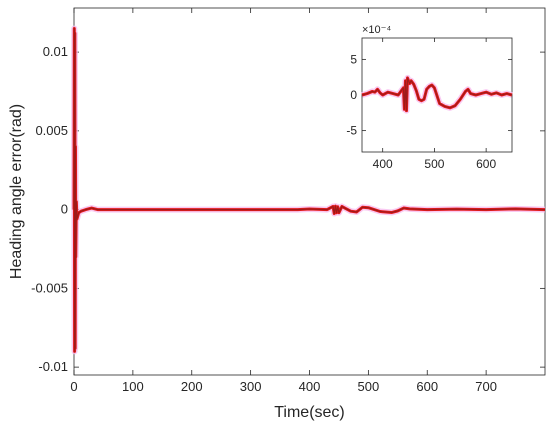 The height and width of the screenshot is (429, 550). What do you see at coordinates (309, 412) in the screenshot?
I see `x-axis-label: Time(sec)` at bounding box center [309, 412].